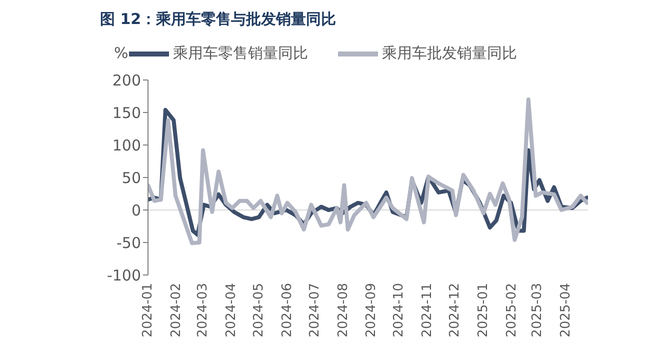  Describe the element at coordinates (240, 53) in the screenshot. I see `legend-label: 乘用车零售销量同比` at that location.